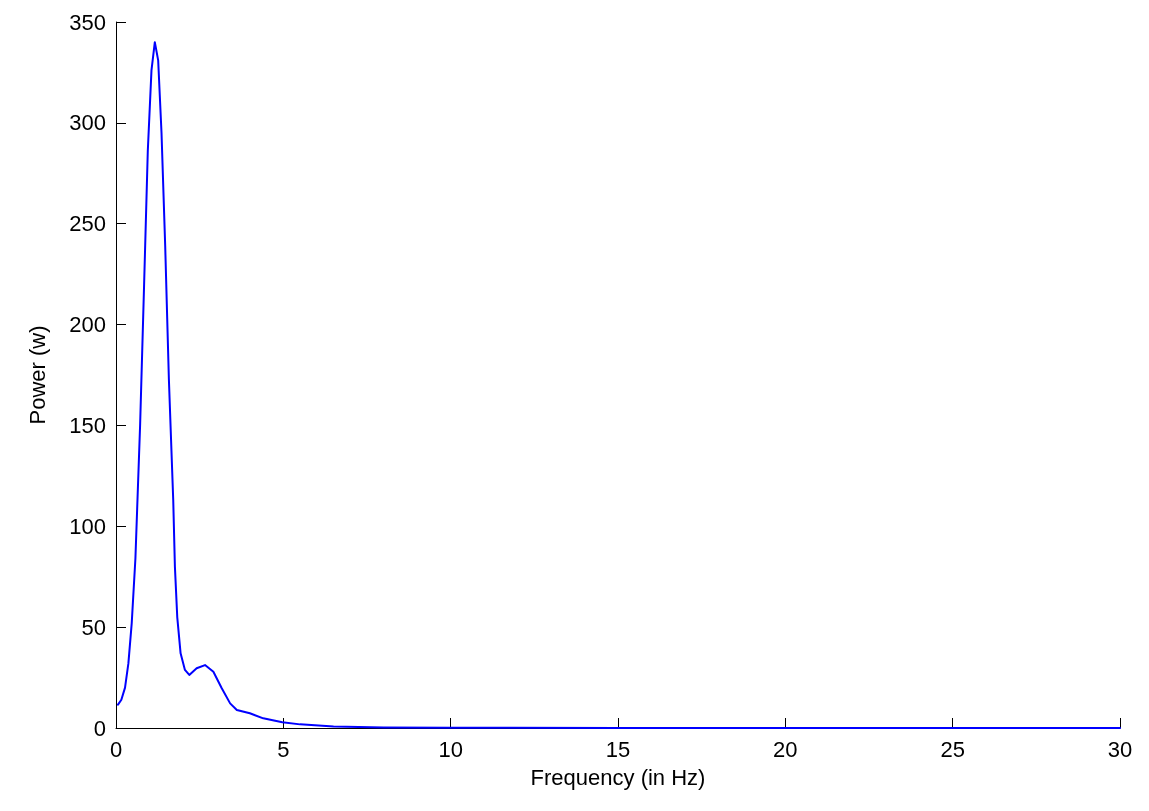  I want to click on x-tick-label: 15, so click(618, 749).